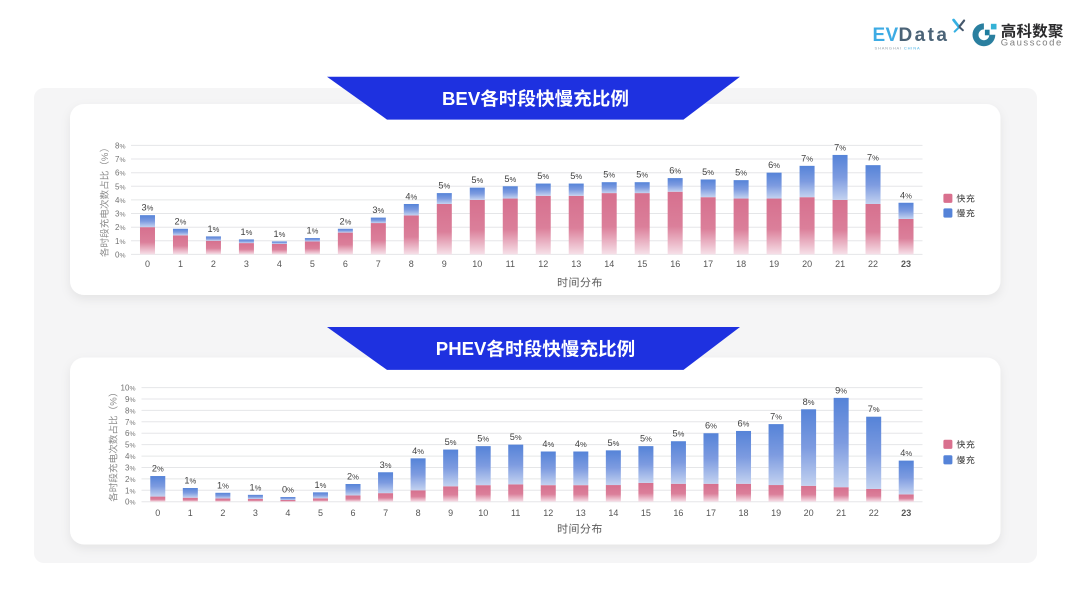  I want to click on svg-text: 8%, so click(120, 145).